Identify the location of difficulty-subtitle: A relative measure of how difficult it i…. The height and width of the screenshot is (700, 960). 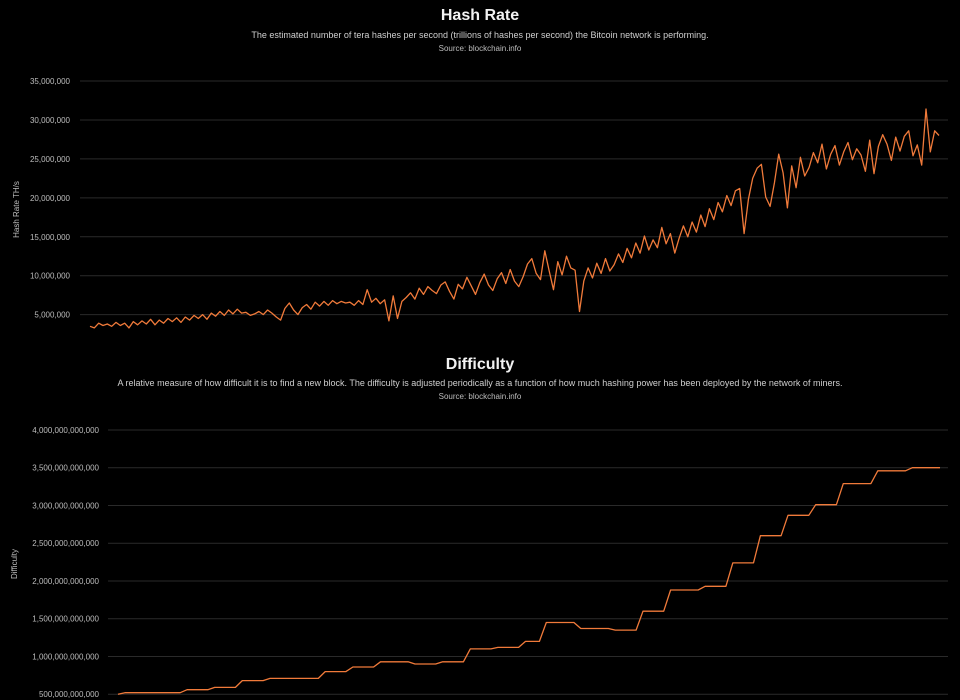
(480, 383).